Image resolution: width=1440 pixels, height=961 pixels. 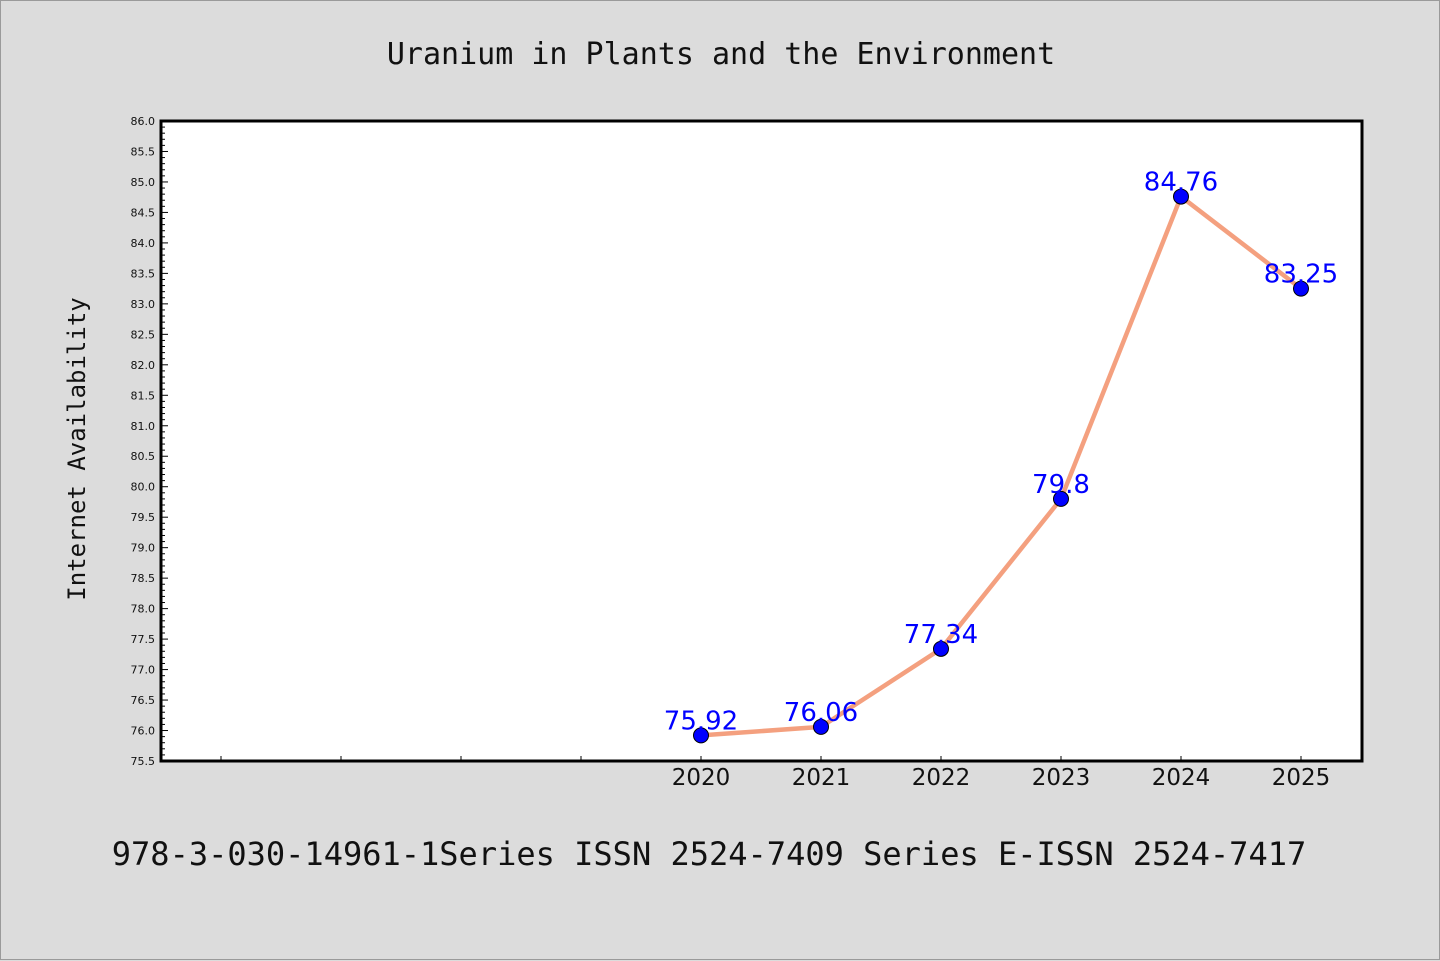 I want to click on data-label: 84.76, so click(x=1181, y=183).